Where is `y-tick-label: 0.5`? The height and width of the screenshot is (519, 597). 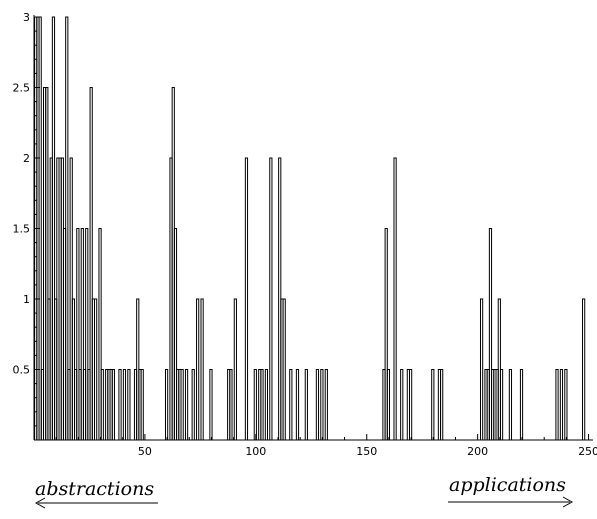
y-tick-label: 0.5 is located at coordinates (22, 370).